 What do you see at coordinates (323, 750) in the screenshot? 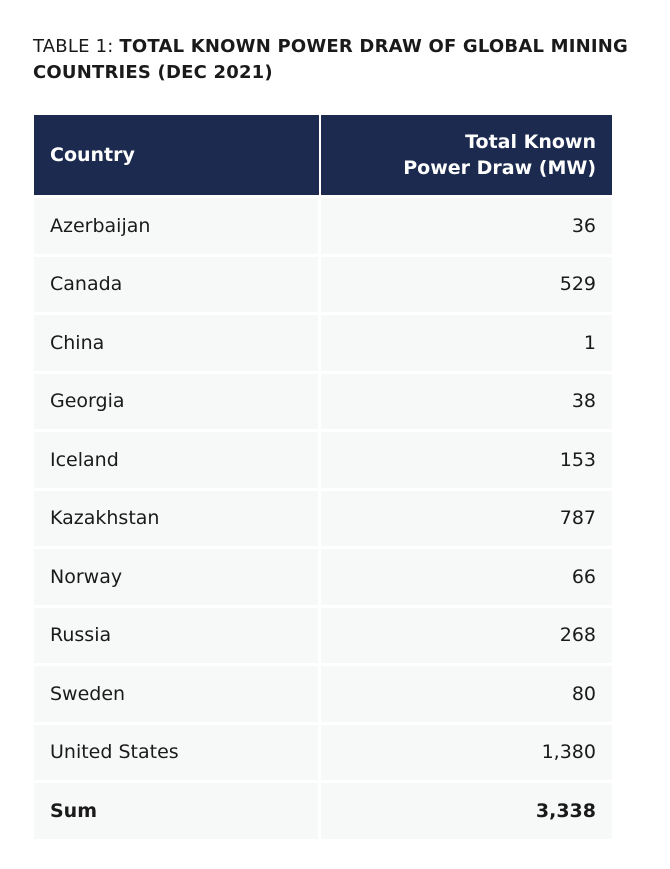
I see `table-row: United States 1,380` at bounding box center [323, 750].